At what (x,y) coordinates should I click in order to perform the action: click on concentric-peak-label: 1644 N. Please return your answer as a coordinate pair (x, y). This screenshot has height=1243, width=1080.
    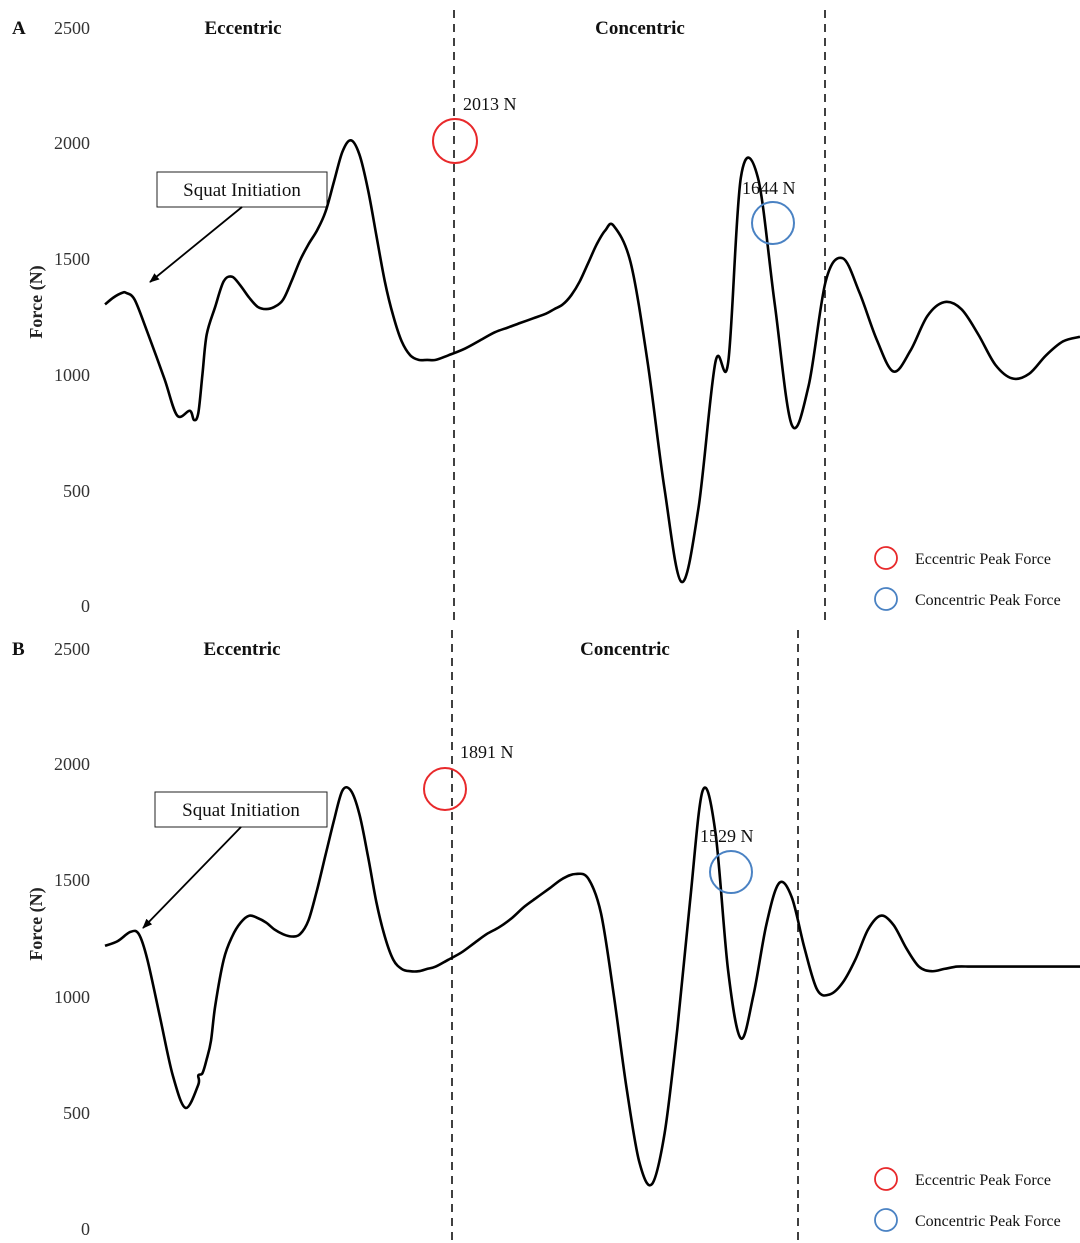
    Looking at the image, I should click on (769, 188).